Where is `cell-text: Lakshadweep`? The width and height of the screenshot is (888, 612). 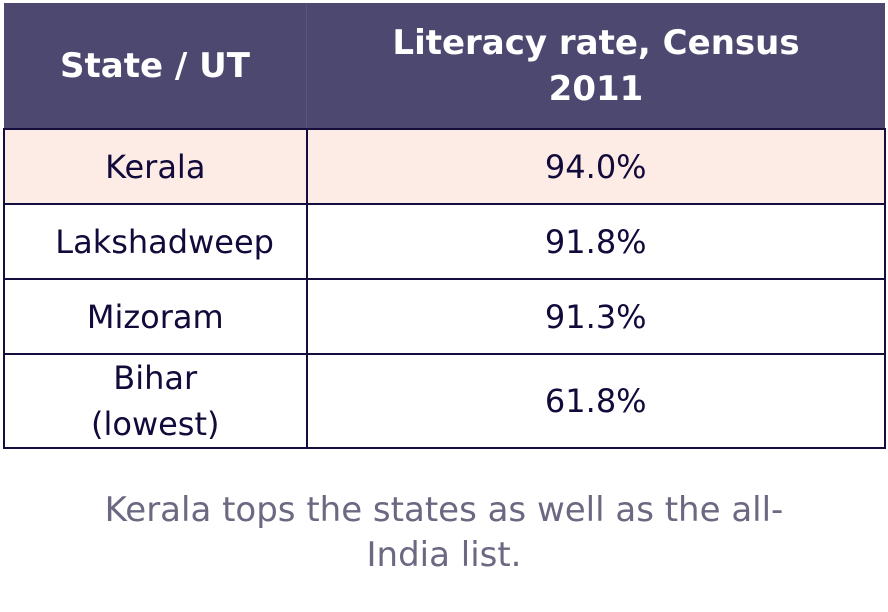 cell-text: Lakshadweep is located at coordinates (164, 241).